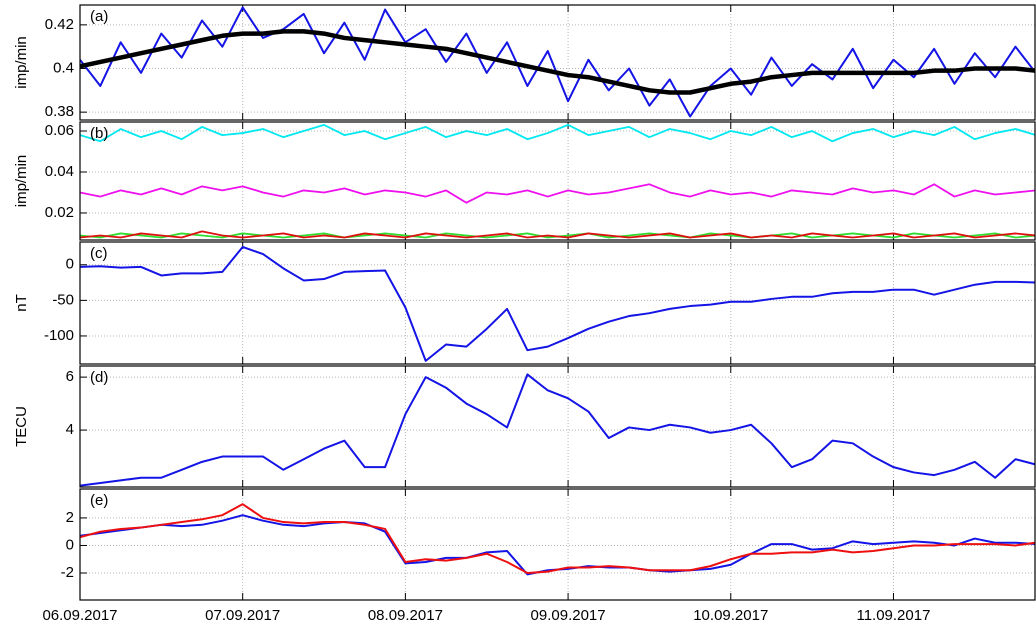 The width and height of the screenshot is (1036, 630). What do you see at coordinates (59, 111) in the screenshot?
I see `y-tick-label: 0.38` at bounding box center [59, 111].